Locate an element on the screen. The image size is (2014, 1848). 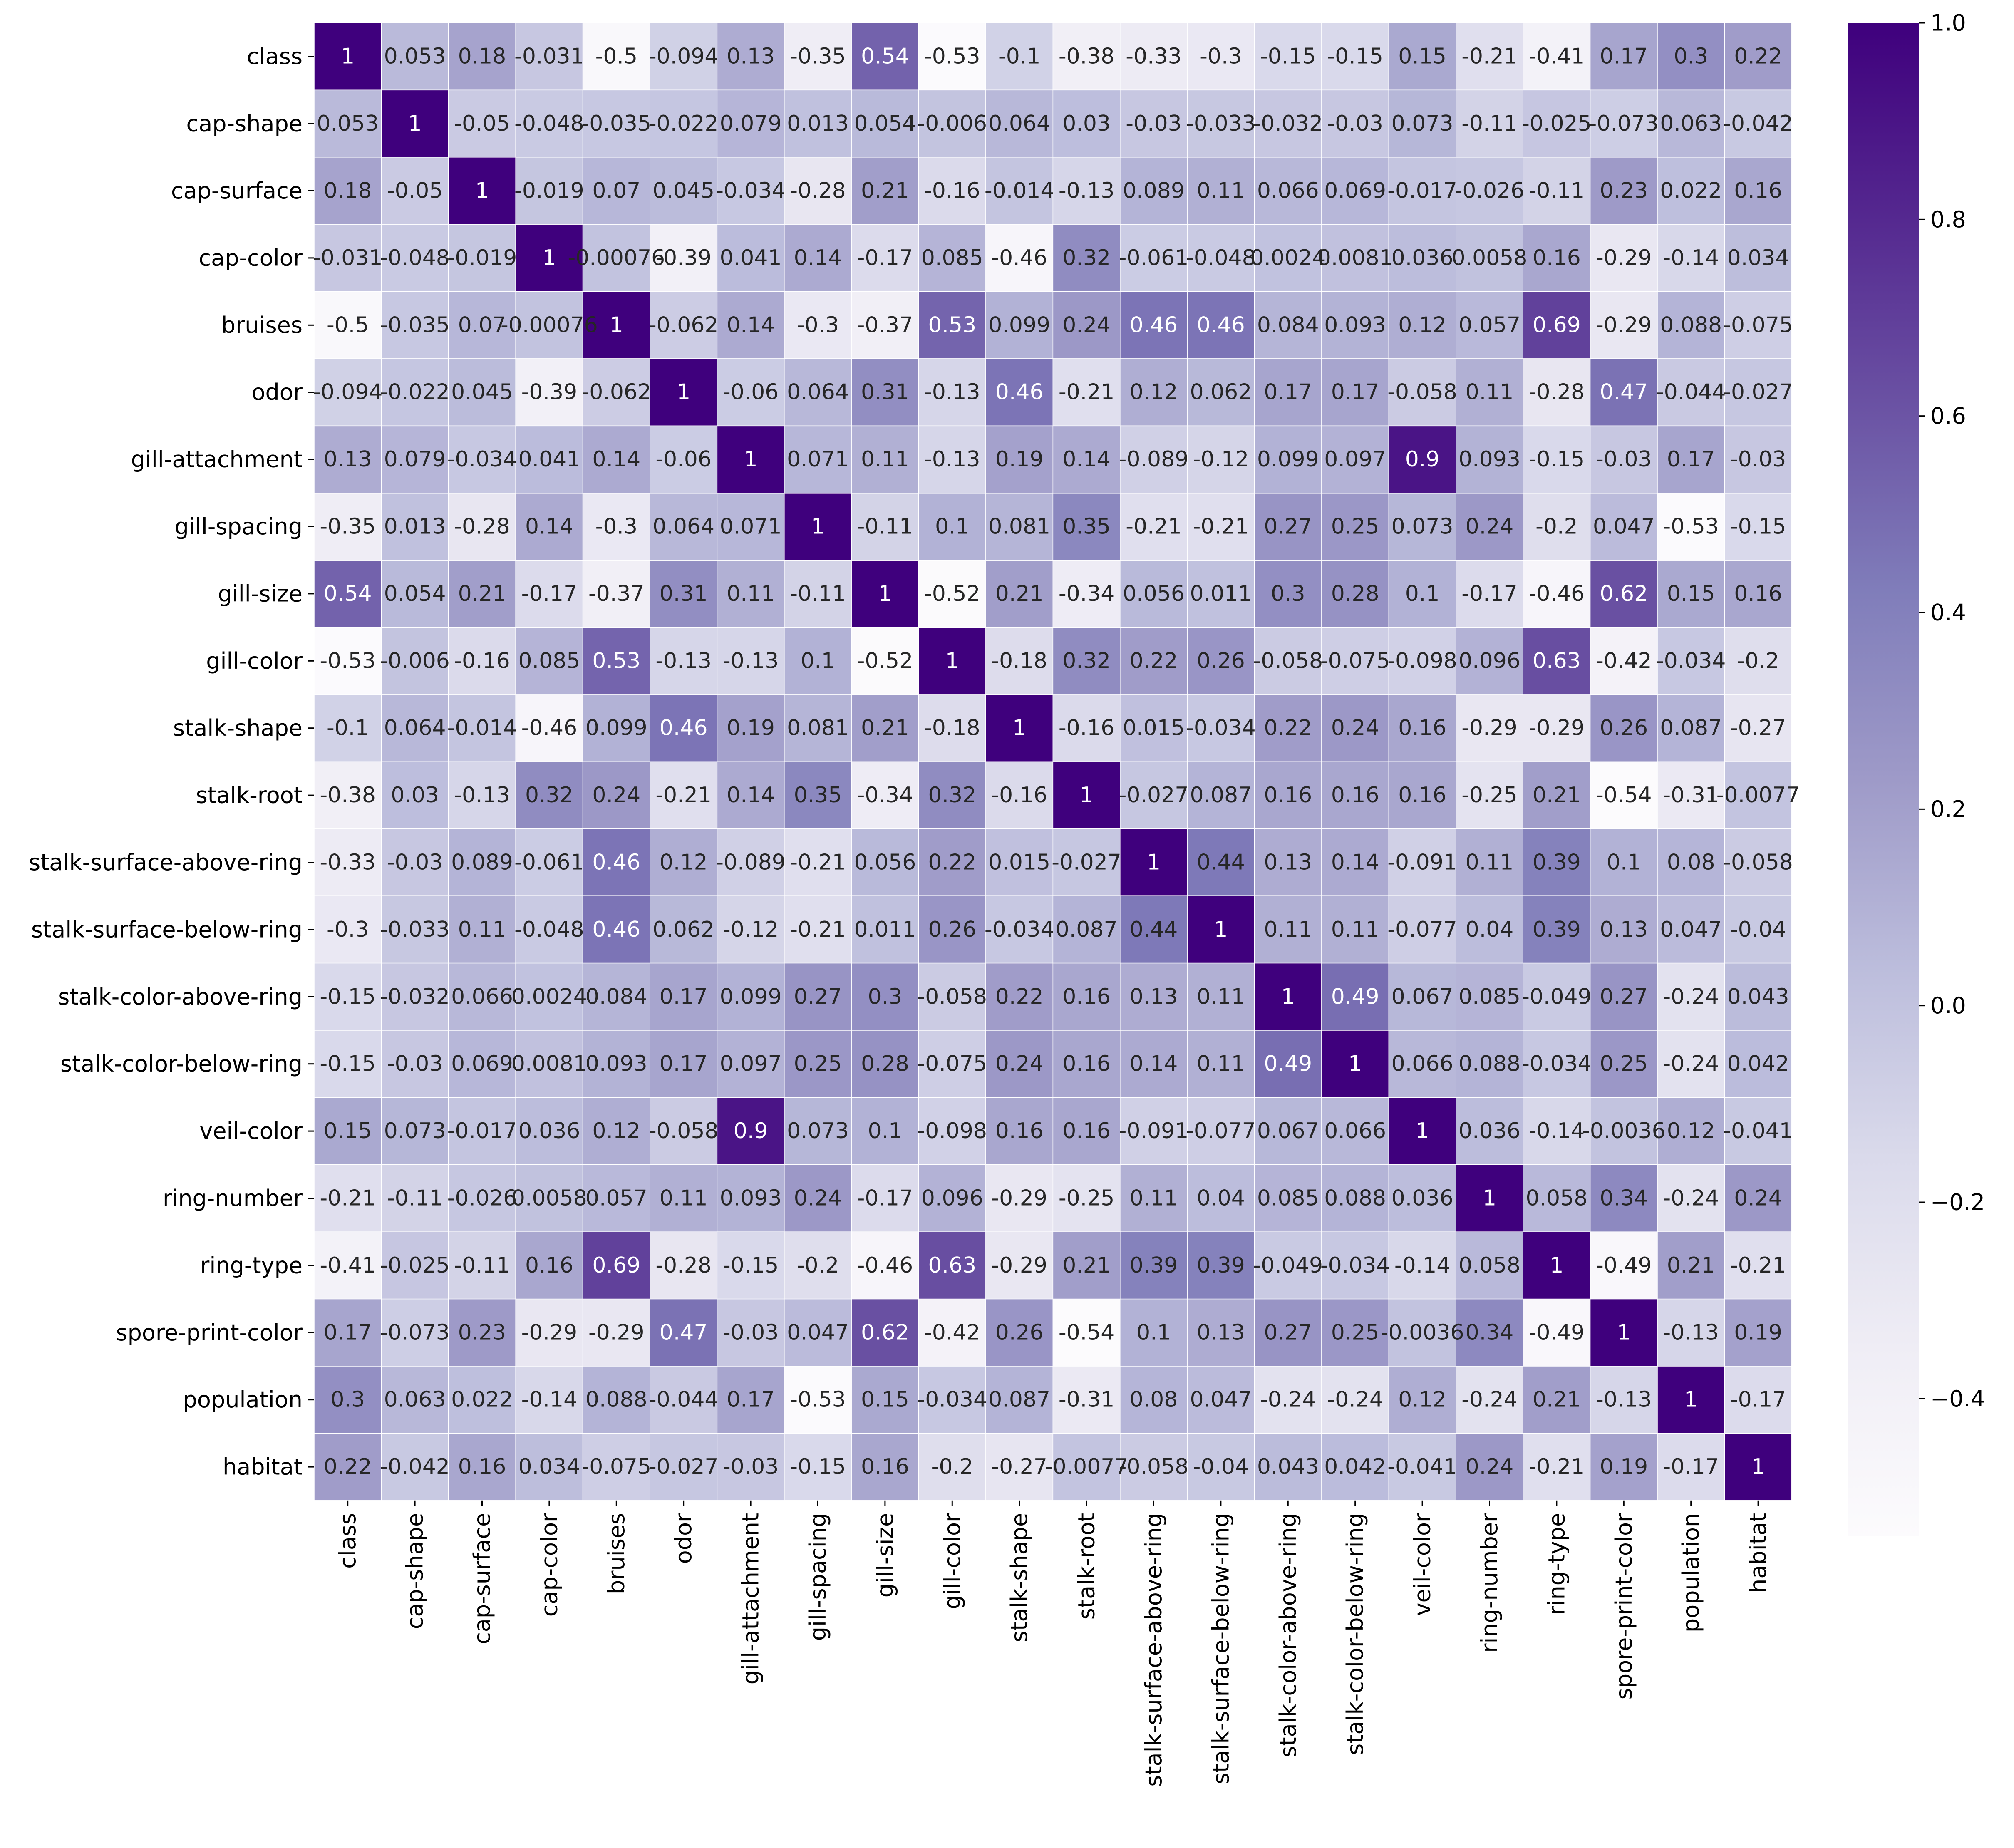
cell-annotation: 0.085 is located at coordinates (1489, 996).